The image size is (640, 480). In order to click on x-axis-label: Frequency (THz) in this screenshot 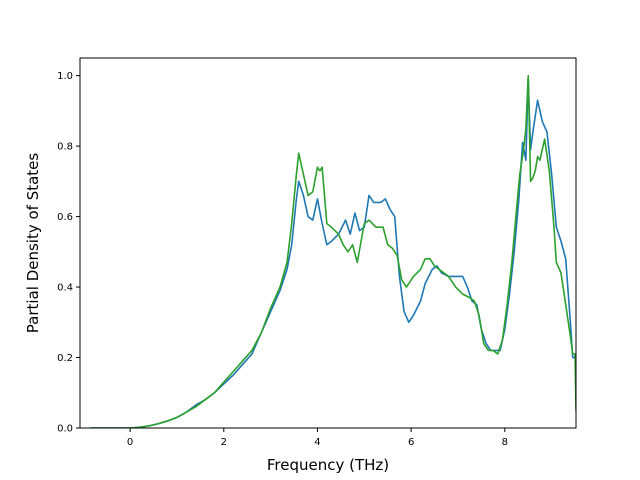, I will do `click(328, 465)`.